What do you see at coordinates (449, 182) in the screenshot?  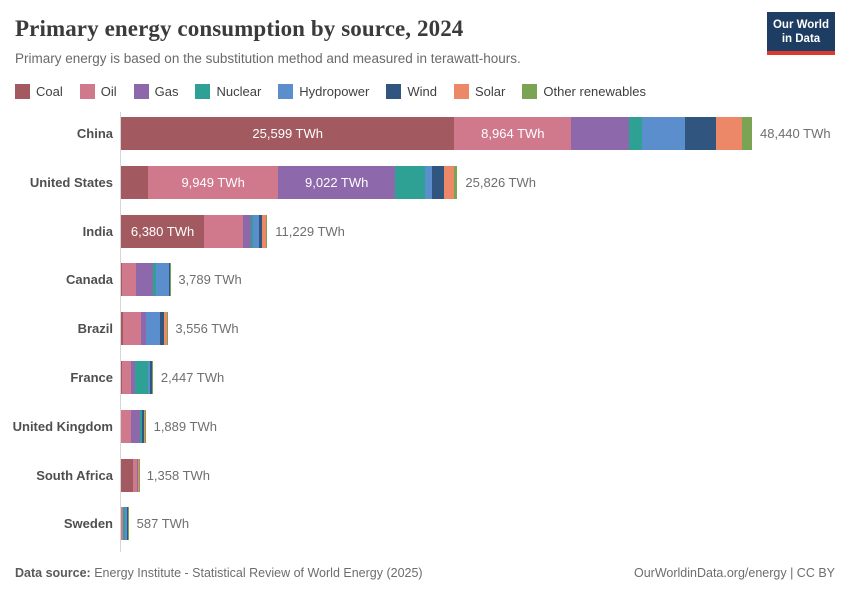 I see `bar-segment-united-states-solar` at bounding box center [449, 182].